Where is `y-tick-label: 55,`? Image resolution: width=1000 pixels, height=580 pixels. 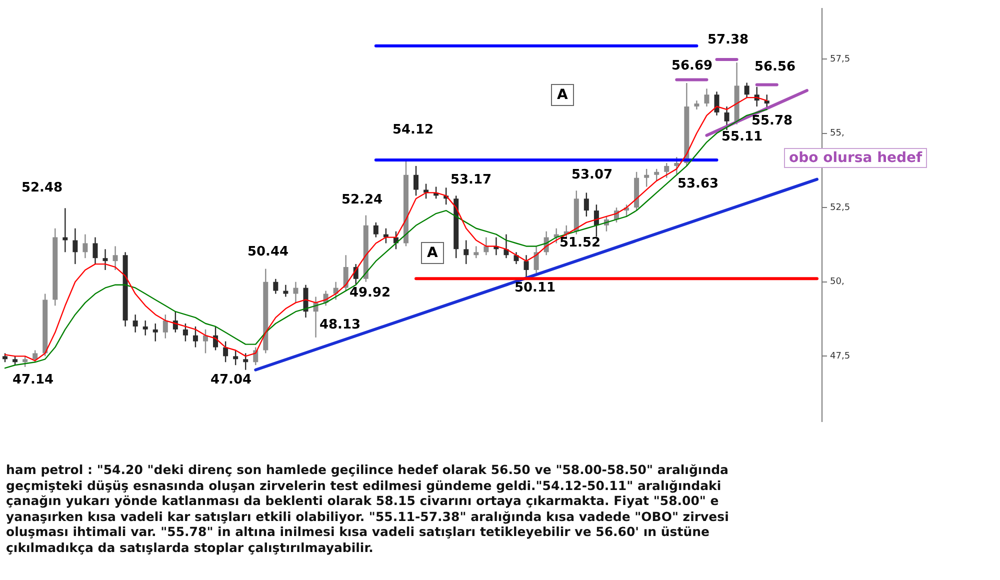
y-tick-label: 55, is located at coordinates (837, 133).